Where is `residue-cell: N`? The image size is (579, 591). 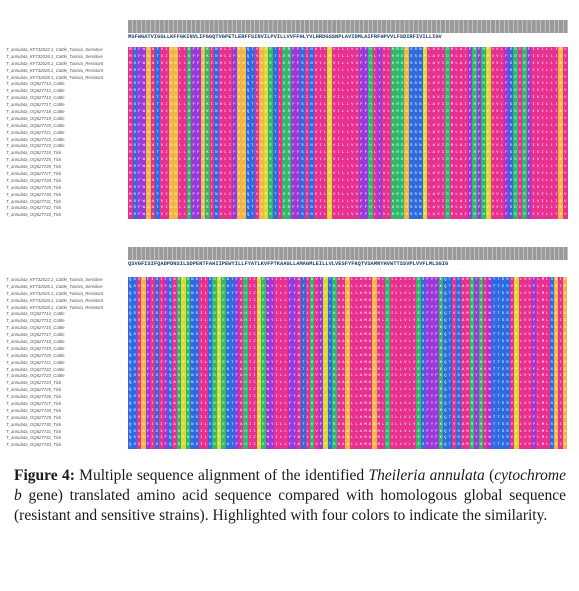 residue-cell: N is located at coordinates (311, 85).